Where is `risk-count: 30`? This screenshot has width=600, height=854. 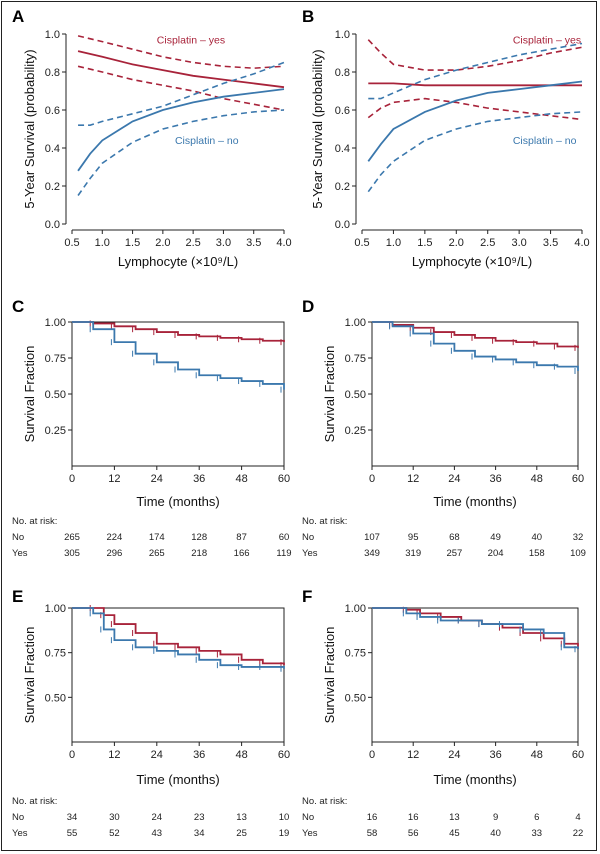
risk-count: 30 is located at coordinates (114, 817).